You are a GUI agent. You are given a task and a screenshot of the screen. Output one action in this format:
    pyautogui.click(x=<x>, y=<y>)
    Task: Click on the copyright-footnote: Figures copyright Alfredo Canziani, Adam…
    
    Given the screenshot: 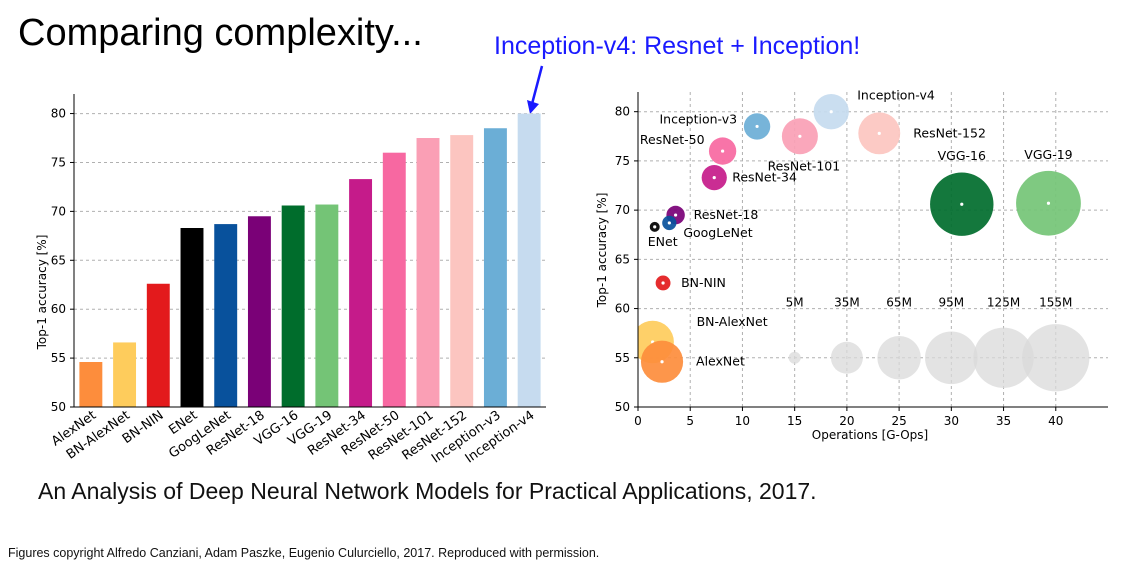 What is the action you would take?
    pyautogui.click(x=304, y=553)
    